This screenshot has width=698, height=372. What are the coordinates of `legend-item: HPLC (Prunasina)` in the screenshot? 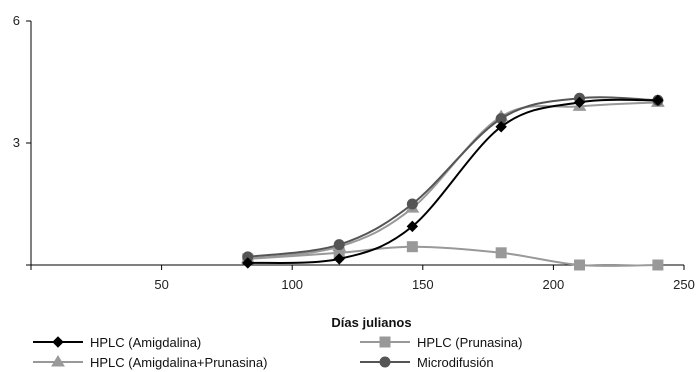 It's located at (441, 342).